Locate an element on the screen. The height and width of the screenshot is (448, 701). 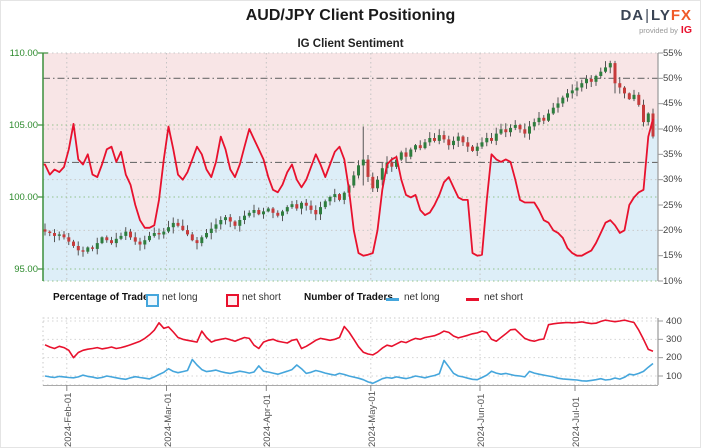
dailyfx-logo: DA|LYFX provided by IG is located at coordinates (656, 22).